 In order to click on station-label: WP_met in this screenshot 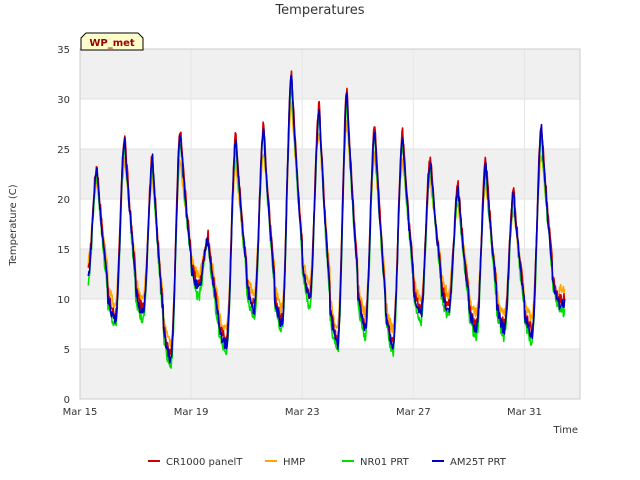, I will do `click(112, 43)`.